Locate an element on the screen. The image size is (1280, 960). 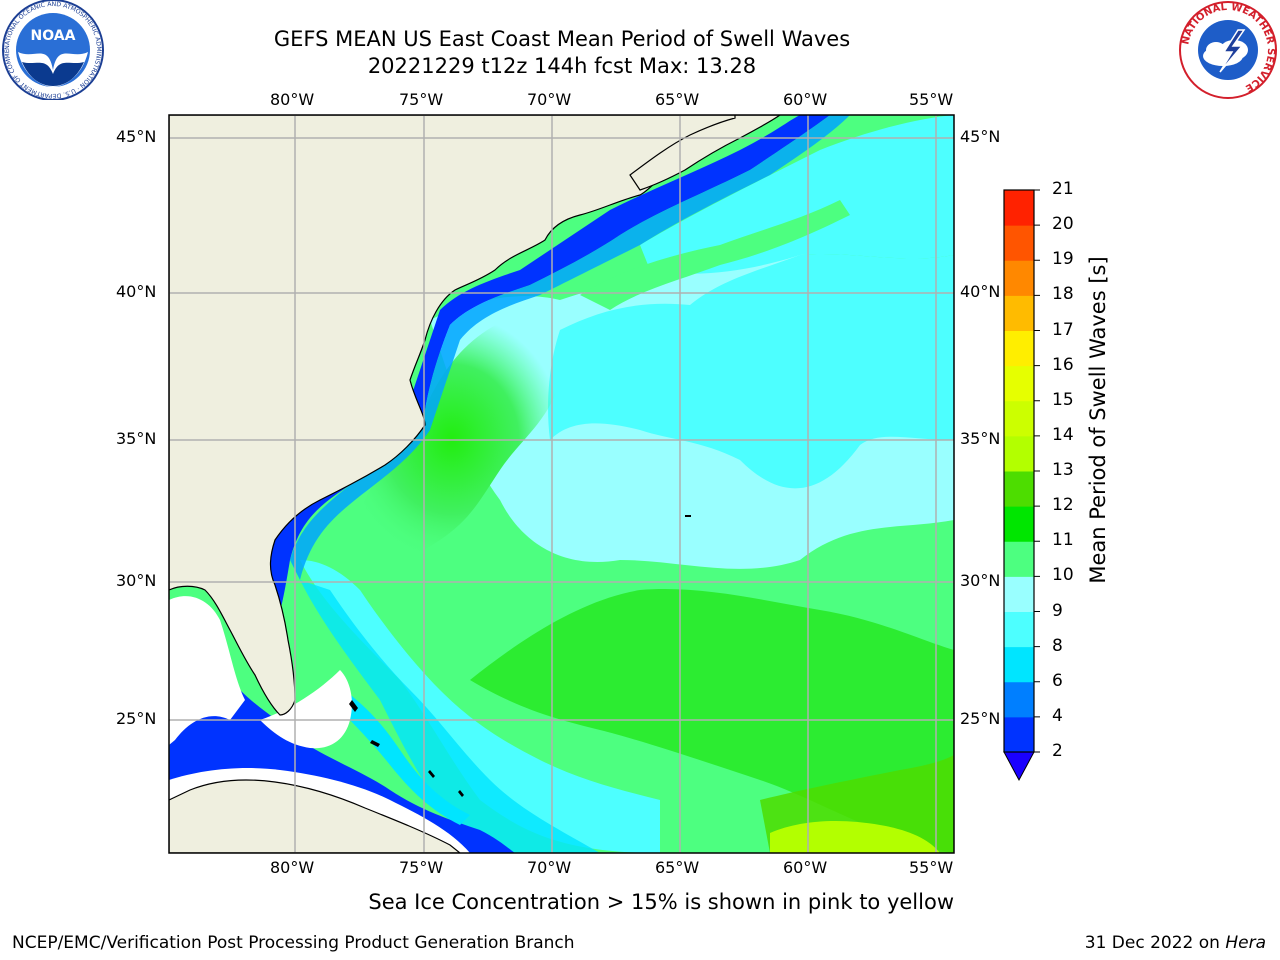
colorbar-tick-label: 2 is located at coordinates (1057, 751).